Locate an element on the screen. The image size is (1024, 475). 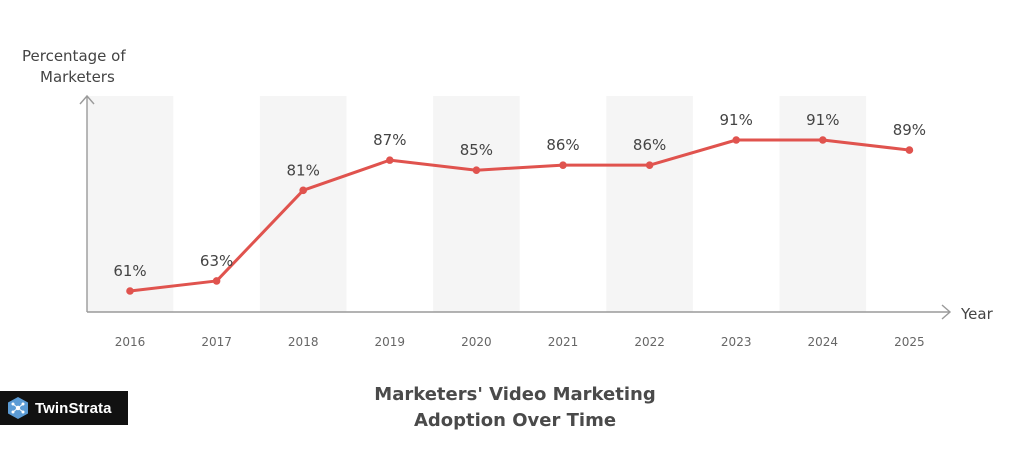
y-axis-title-line-2: Marketers is located at coordinates (77, 77).